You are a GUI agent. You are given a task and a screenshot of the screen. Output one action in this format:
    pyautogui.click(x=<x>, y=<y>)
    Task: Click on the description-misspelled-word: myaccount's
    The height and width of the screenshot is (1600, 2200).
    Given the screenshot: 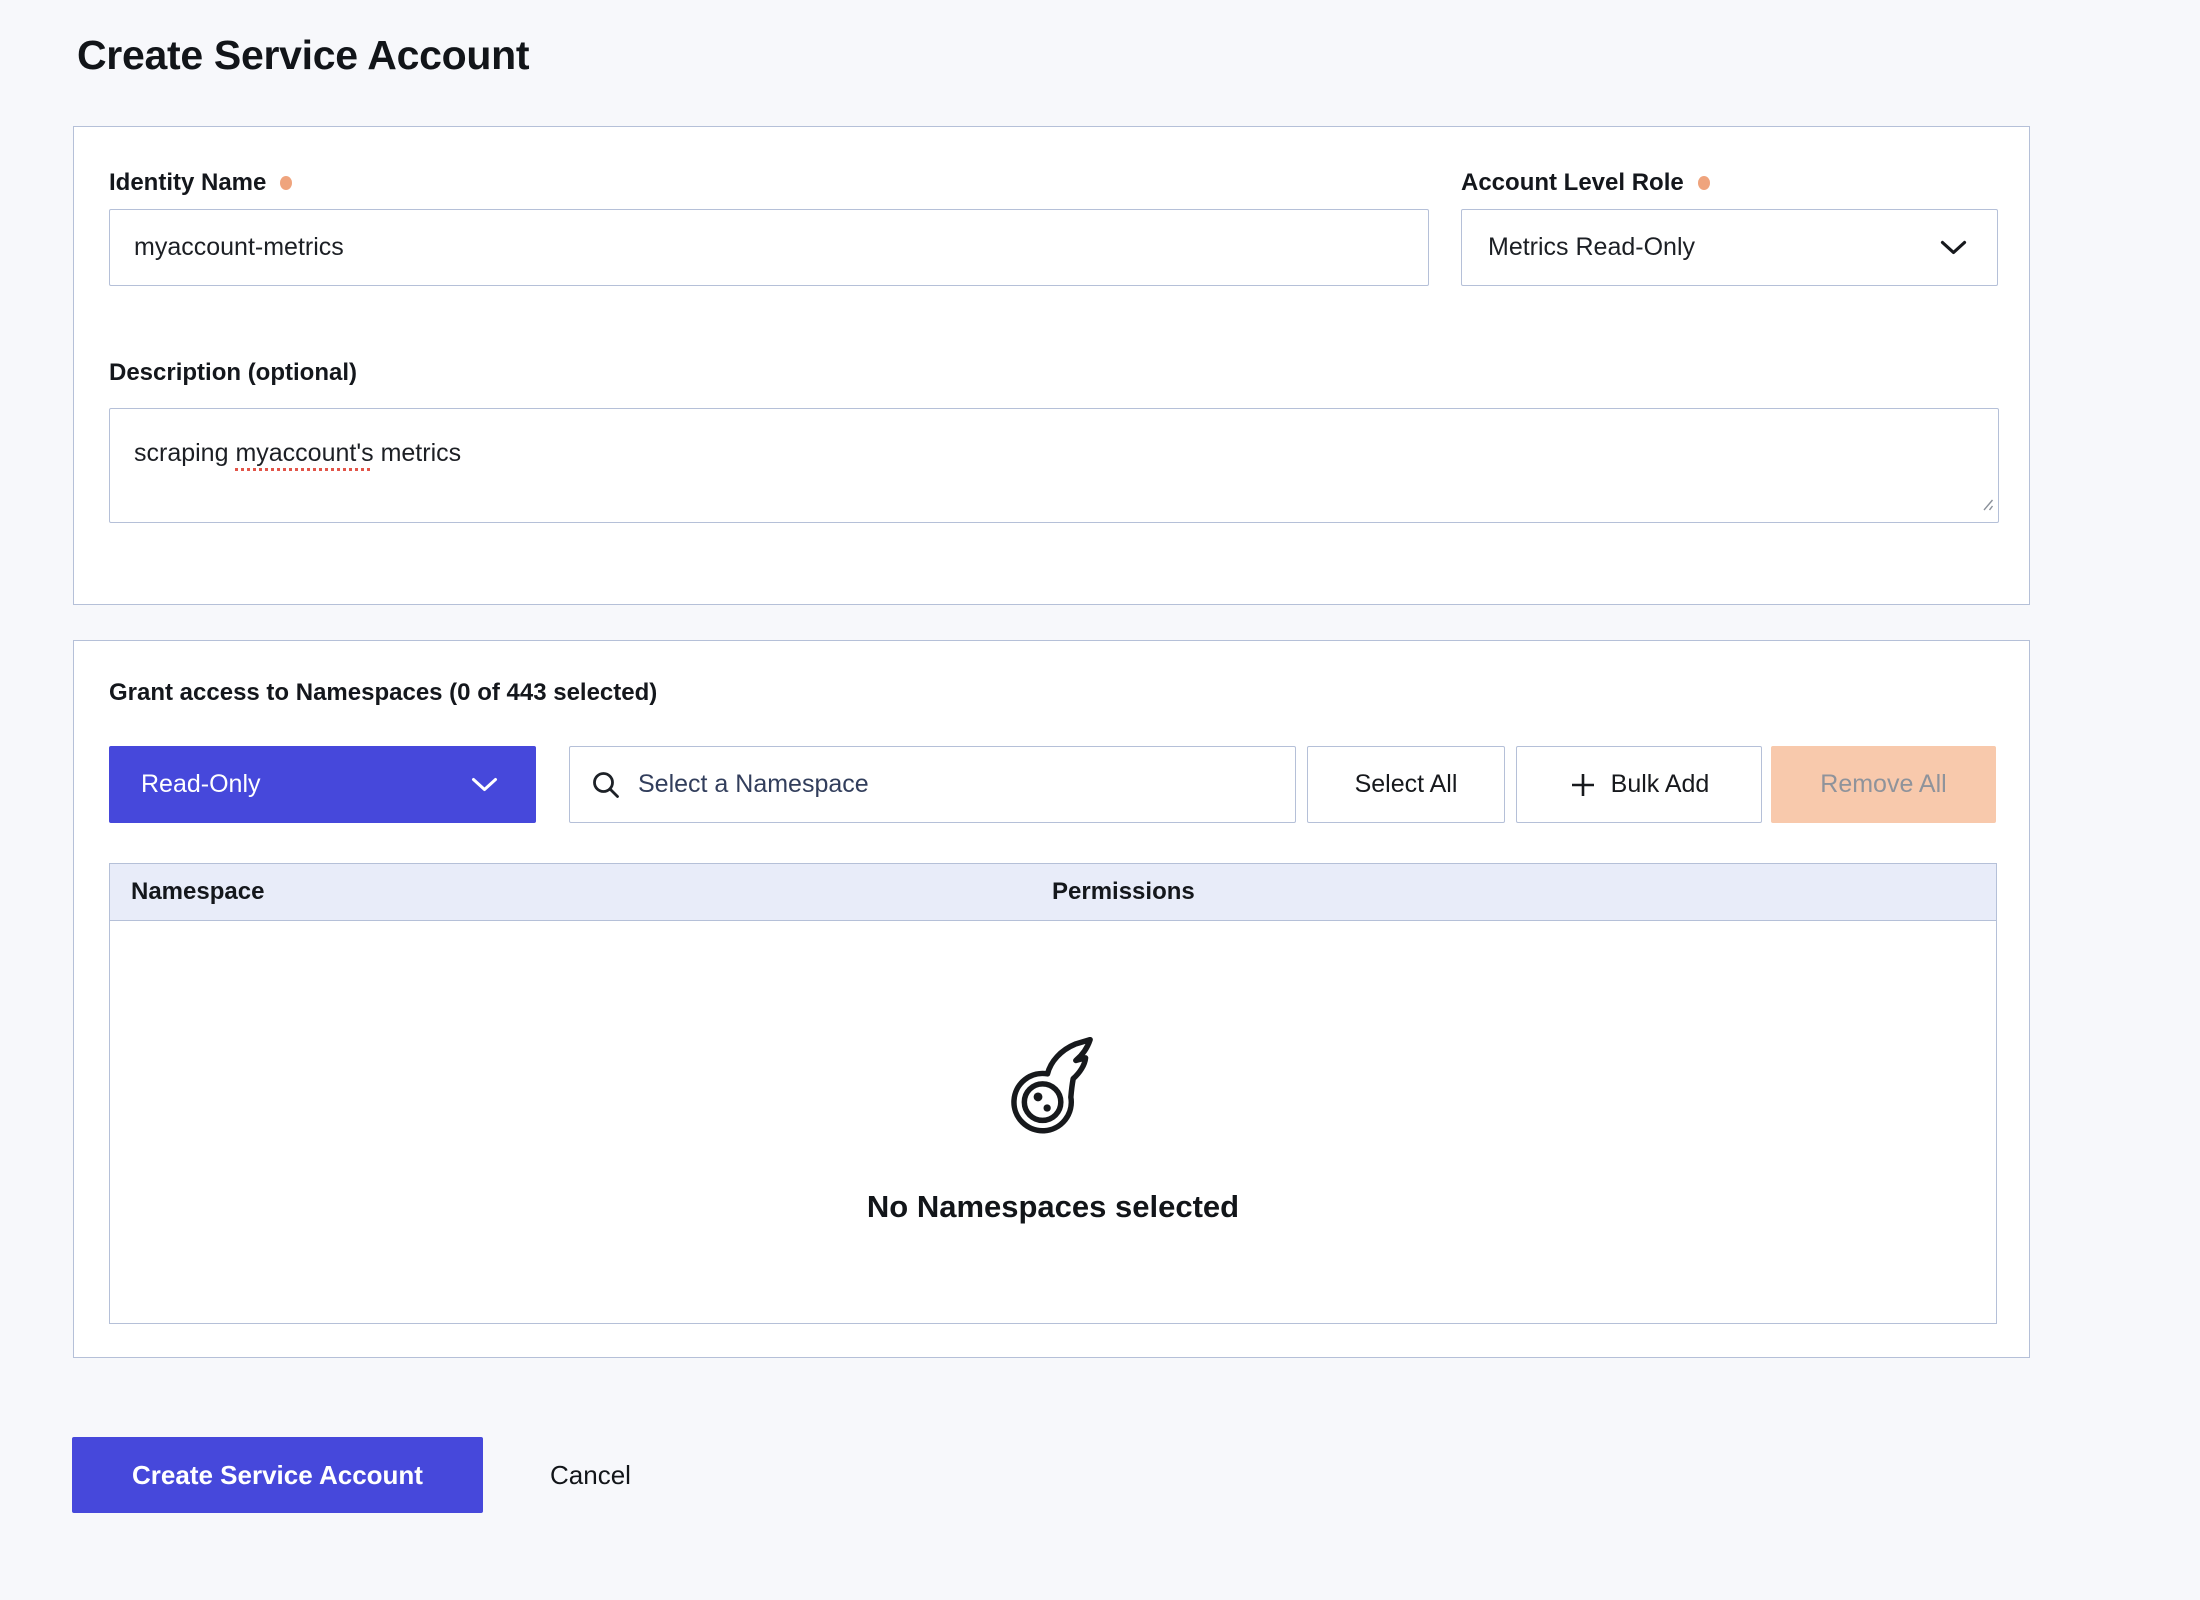 What is the action you would take?
    pyautogui.click(x=304, y=453)
    